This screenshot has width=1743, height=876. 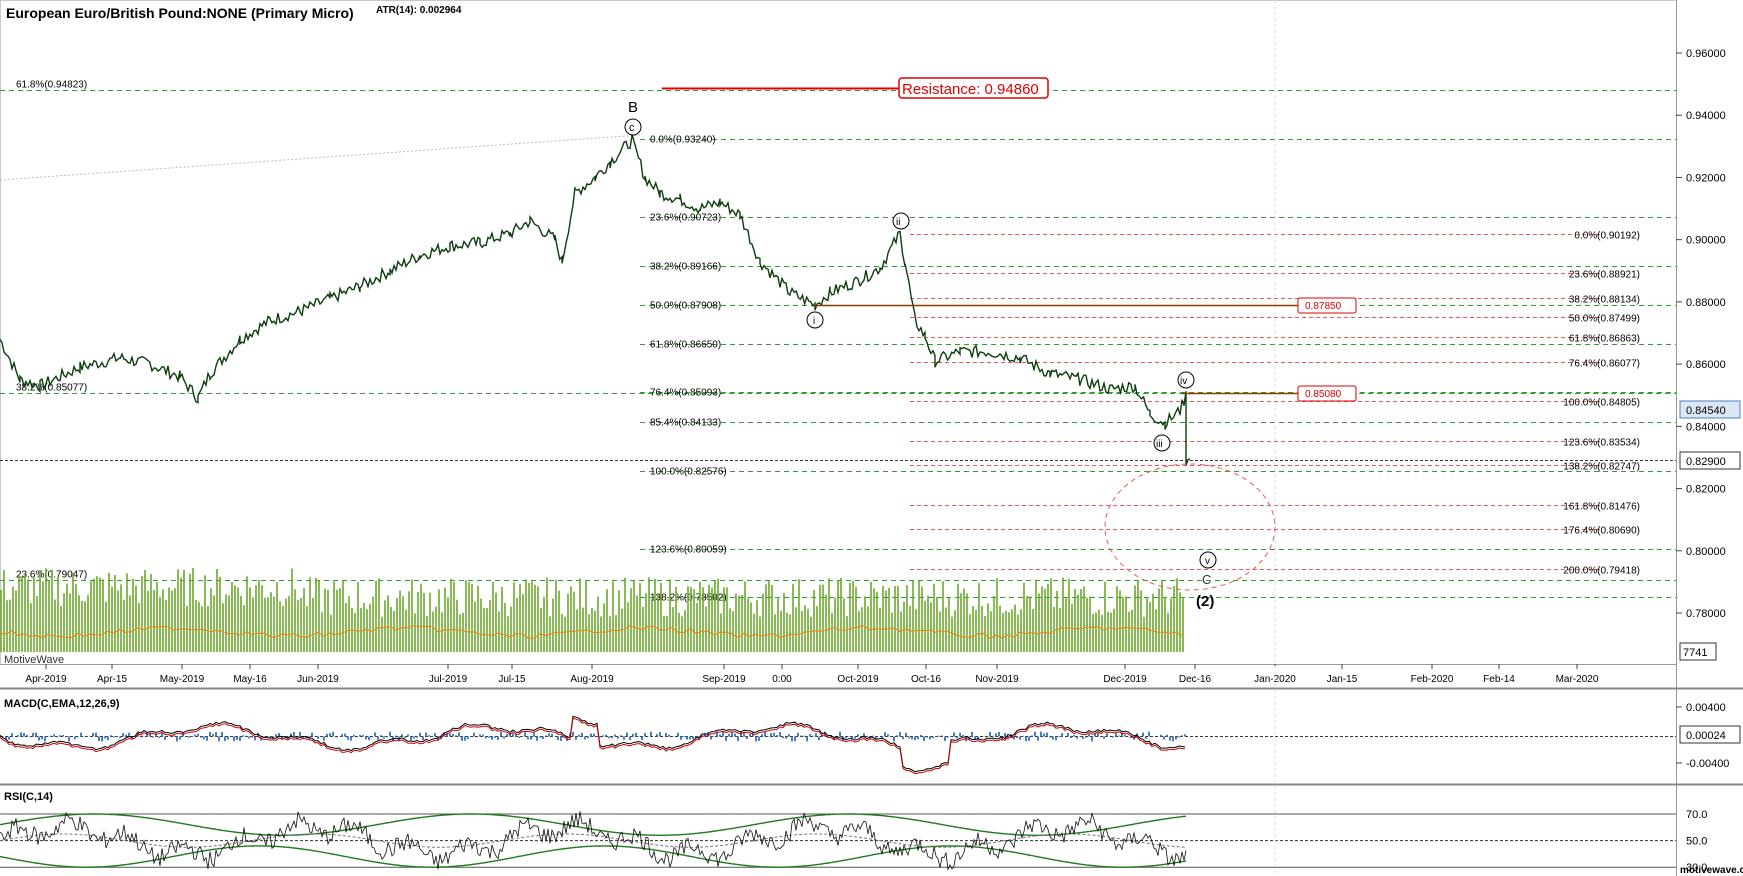 What do you see at coordinates (1706, 614) in the screenshot?
I see `price-tick-label: 0.78000` at bounding box center [1706, 614].